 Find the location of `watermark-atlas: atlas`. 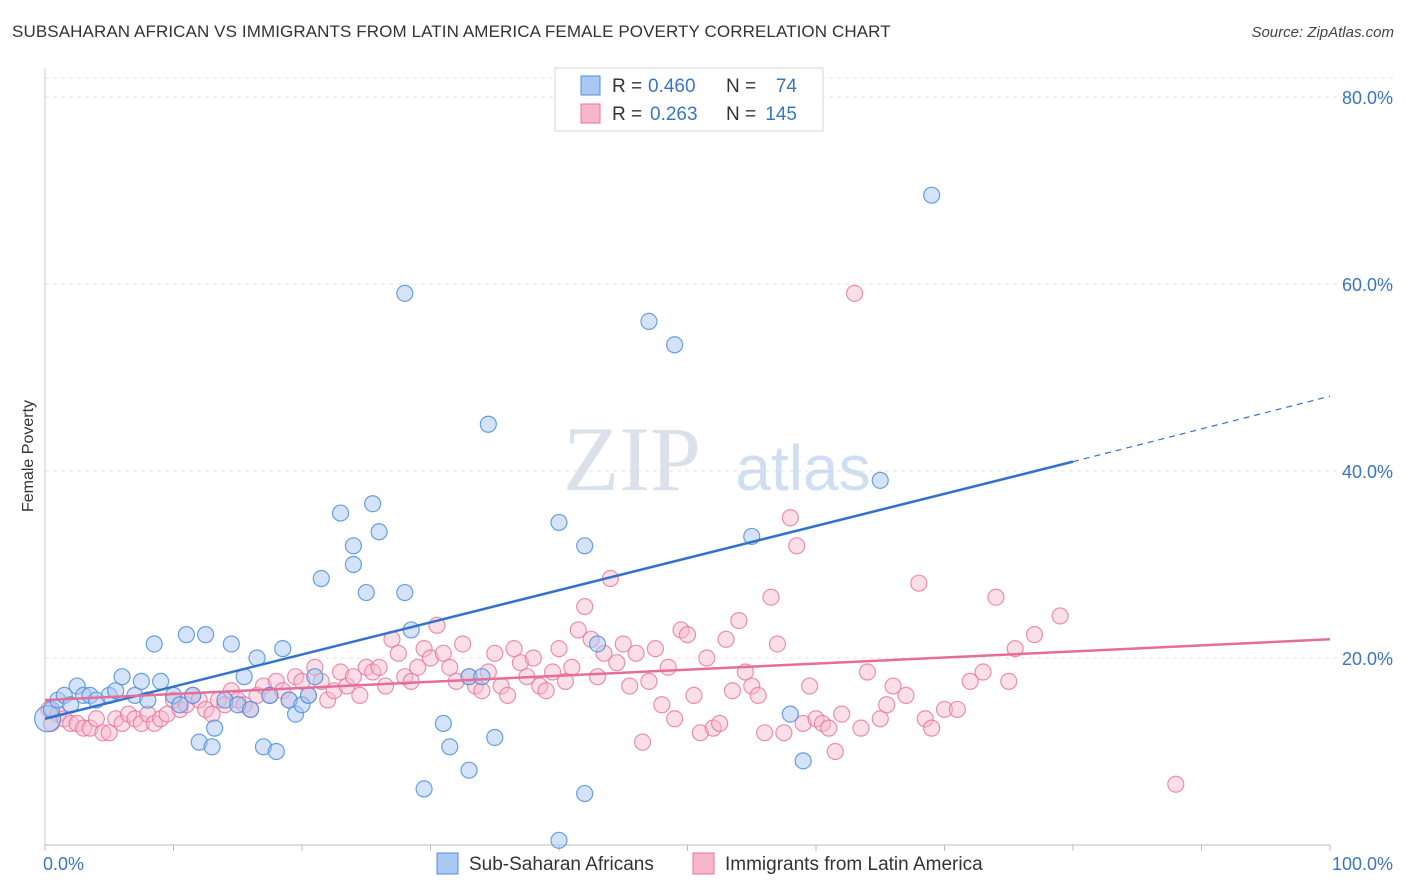

watermark-atlas: atlas is located at coordinates (802, 468).